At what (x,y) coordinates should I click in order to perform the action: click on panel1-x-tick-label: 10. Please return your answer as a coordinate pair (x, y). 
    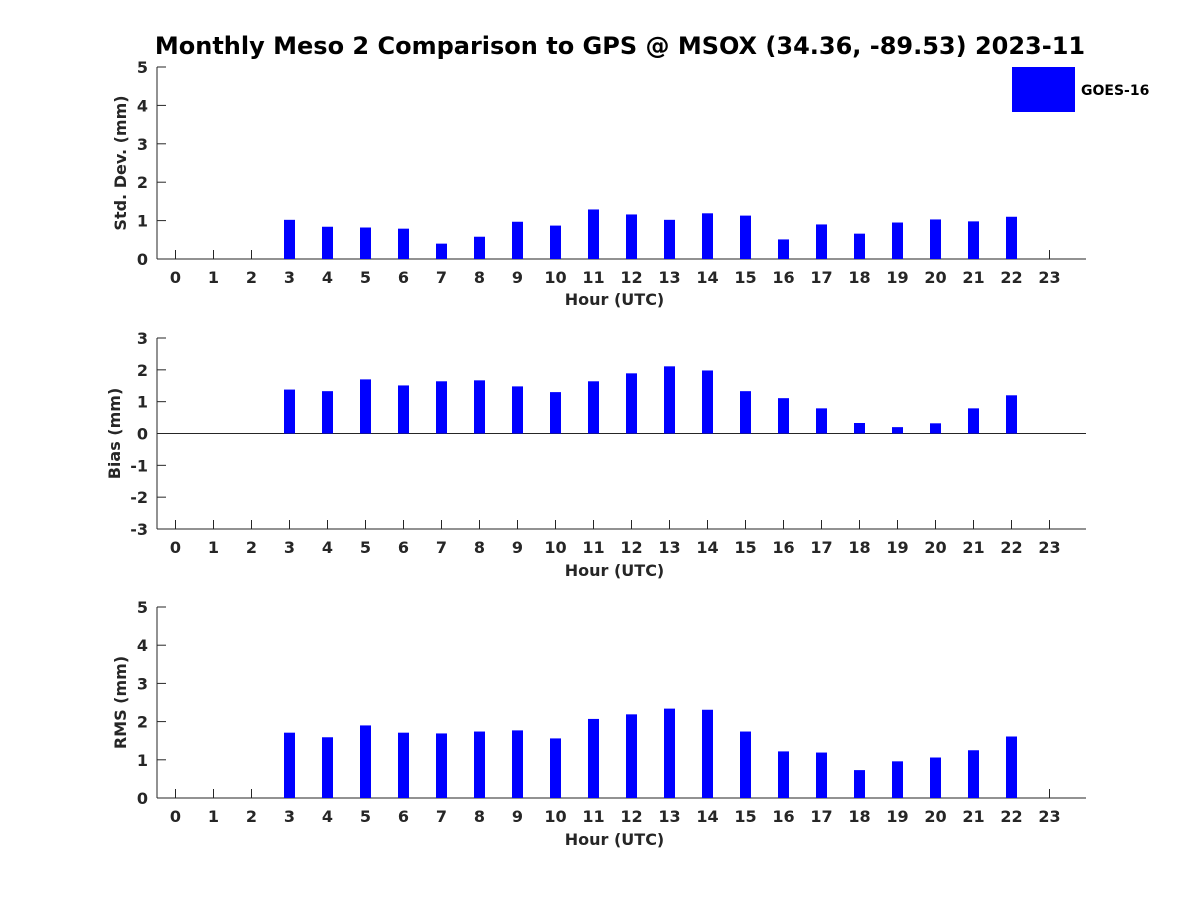
    Looking at the image, I should click on (555, 277).